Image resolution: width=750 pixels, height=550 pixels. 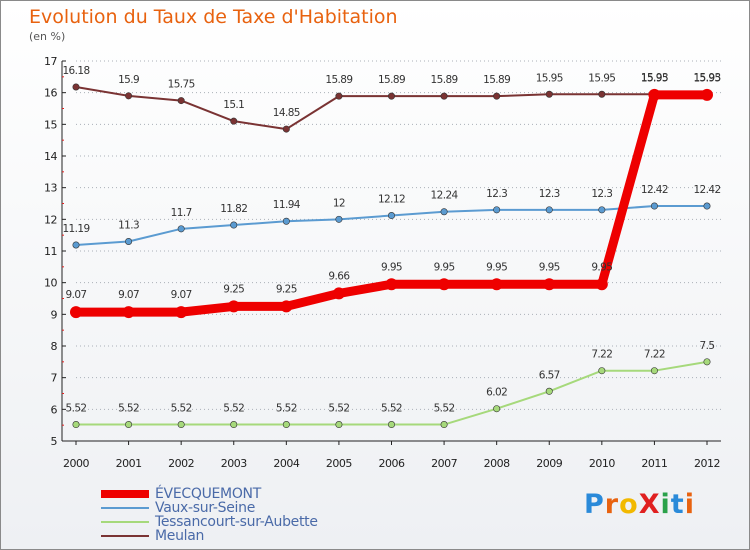 What do you see at coordinates (339, 463) in the screenshot?
I see `x-tick-label: 2005` at bounding box center [339, 463].